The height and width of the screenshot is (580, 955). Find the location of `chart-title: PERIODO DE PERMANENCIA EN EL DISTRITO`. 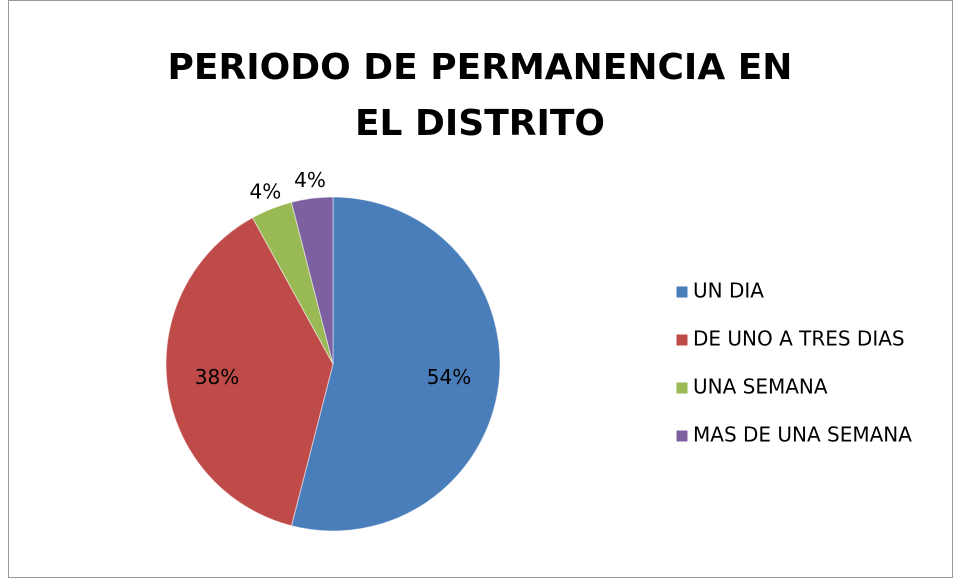

chart-title: PERIODO DE PERMANENCIA EN EL DISTRITO is located at coordinates (480, 95).